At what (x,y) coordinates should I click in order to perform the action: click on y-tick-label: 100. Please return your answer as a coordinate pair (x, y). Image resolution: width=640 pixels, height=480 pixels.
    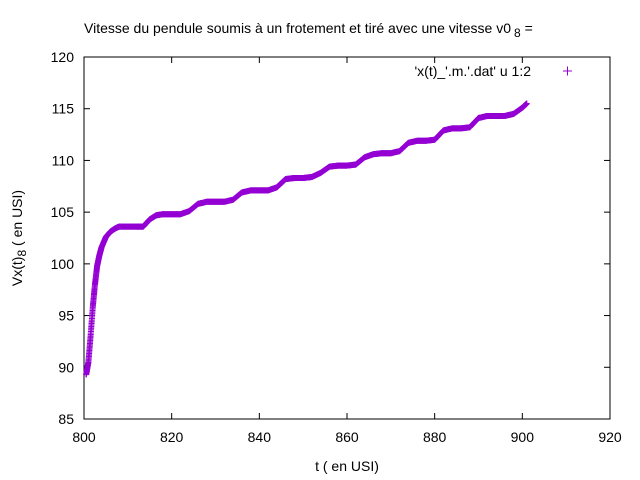
    Looking at the image, I should click on (63, 264).